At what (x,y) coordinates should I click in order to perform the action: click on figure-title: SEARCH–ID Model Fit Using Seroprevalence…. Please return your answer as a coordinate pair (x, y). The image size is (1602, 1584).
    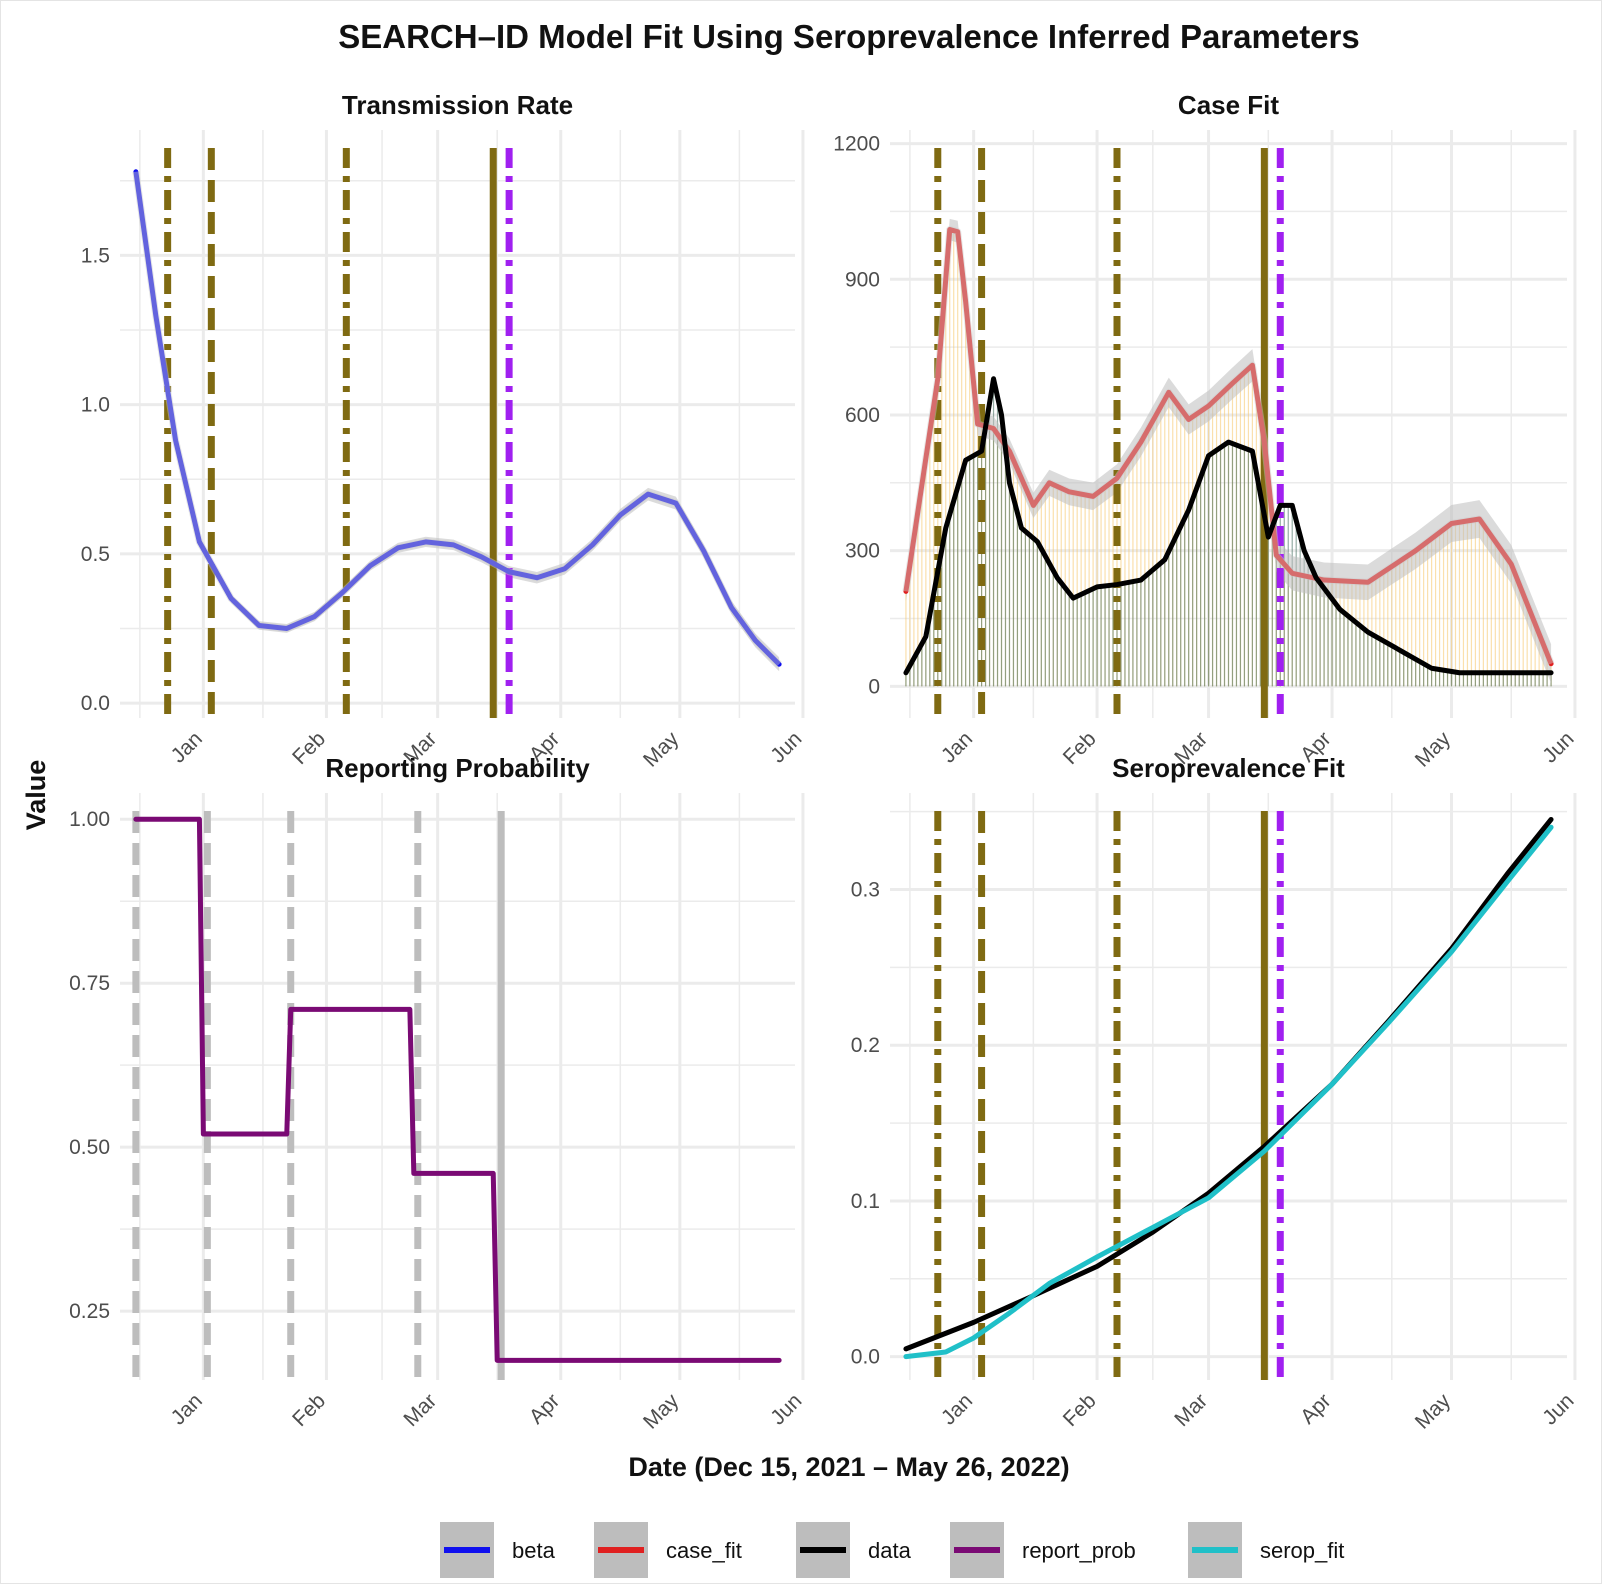
    Looking at the image, I should click on (849, 36).